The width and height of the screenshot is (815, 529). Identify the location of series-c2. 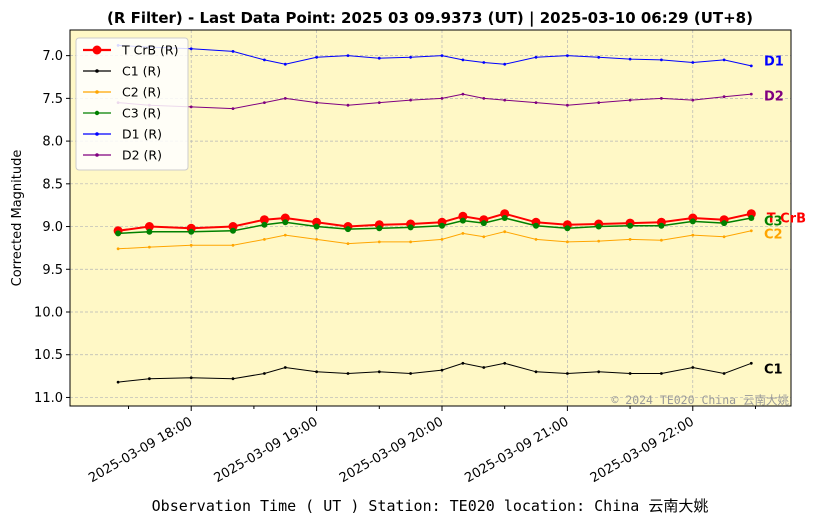
(434, 240).